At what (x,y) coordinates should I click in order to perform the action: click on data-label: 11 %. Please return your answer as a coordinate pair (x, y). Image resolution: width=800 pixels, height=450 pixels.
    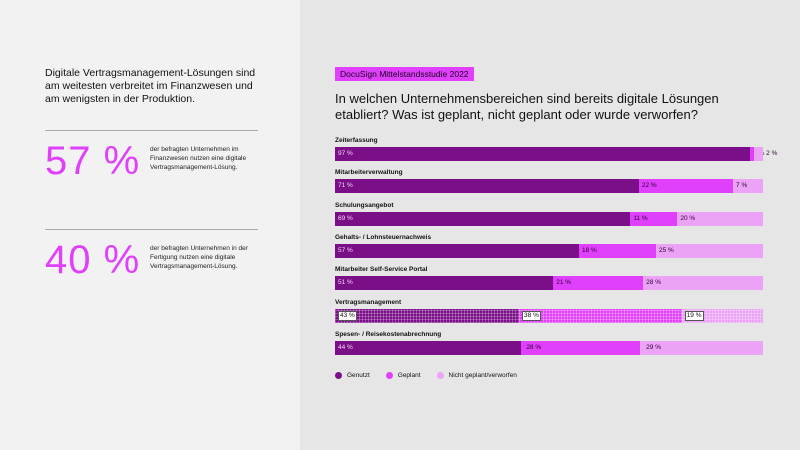
    Looking at the image, I should click on (640, 218).